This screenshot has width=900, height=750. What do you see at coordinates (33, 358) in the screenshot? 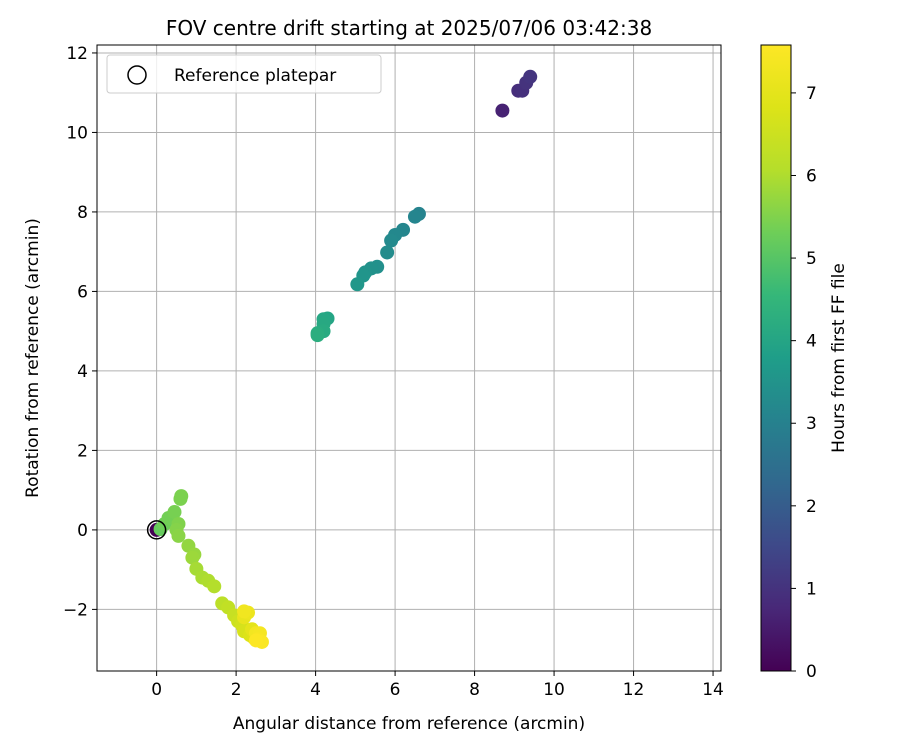
I see `y-axis-label: Rotation from reference (arcmin)` at bounding box center [33, 358].